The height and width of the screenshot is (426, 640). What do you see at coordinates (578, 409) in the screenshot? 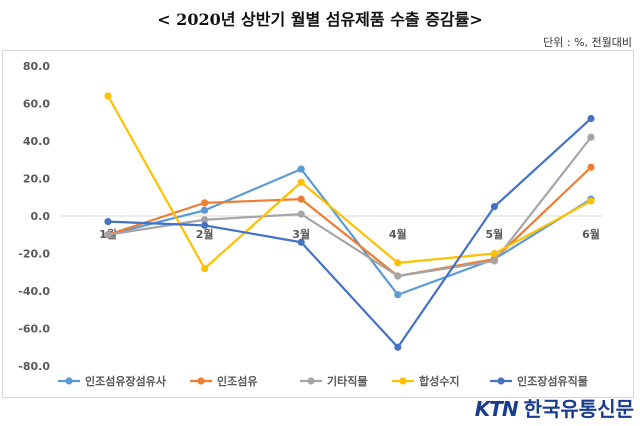
I see `logo-name: 한국유통신문` at bounding box center [578, 409].